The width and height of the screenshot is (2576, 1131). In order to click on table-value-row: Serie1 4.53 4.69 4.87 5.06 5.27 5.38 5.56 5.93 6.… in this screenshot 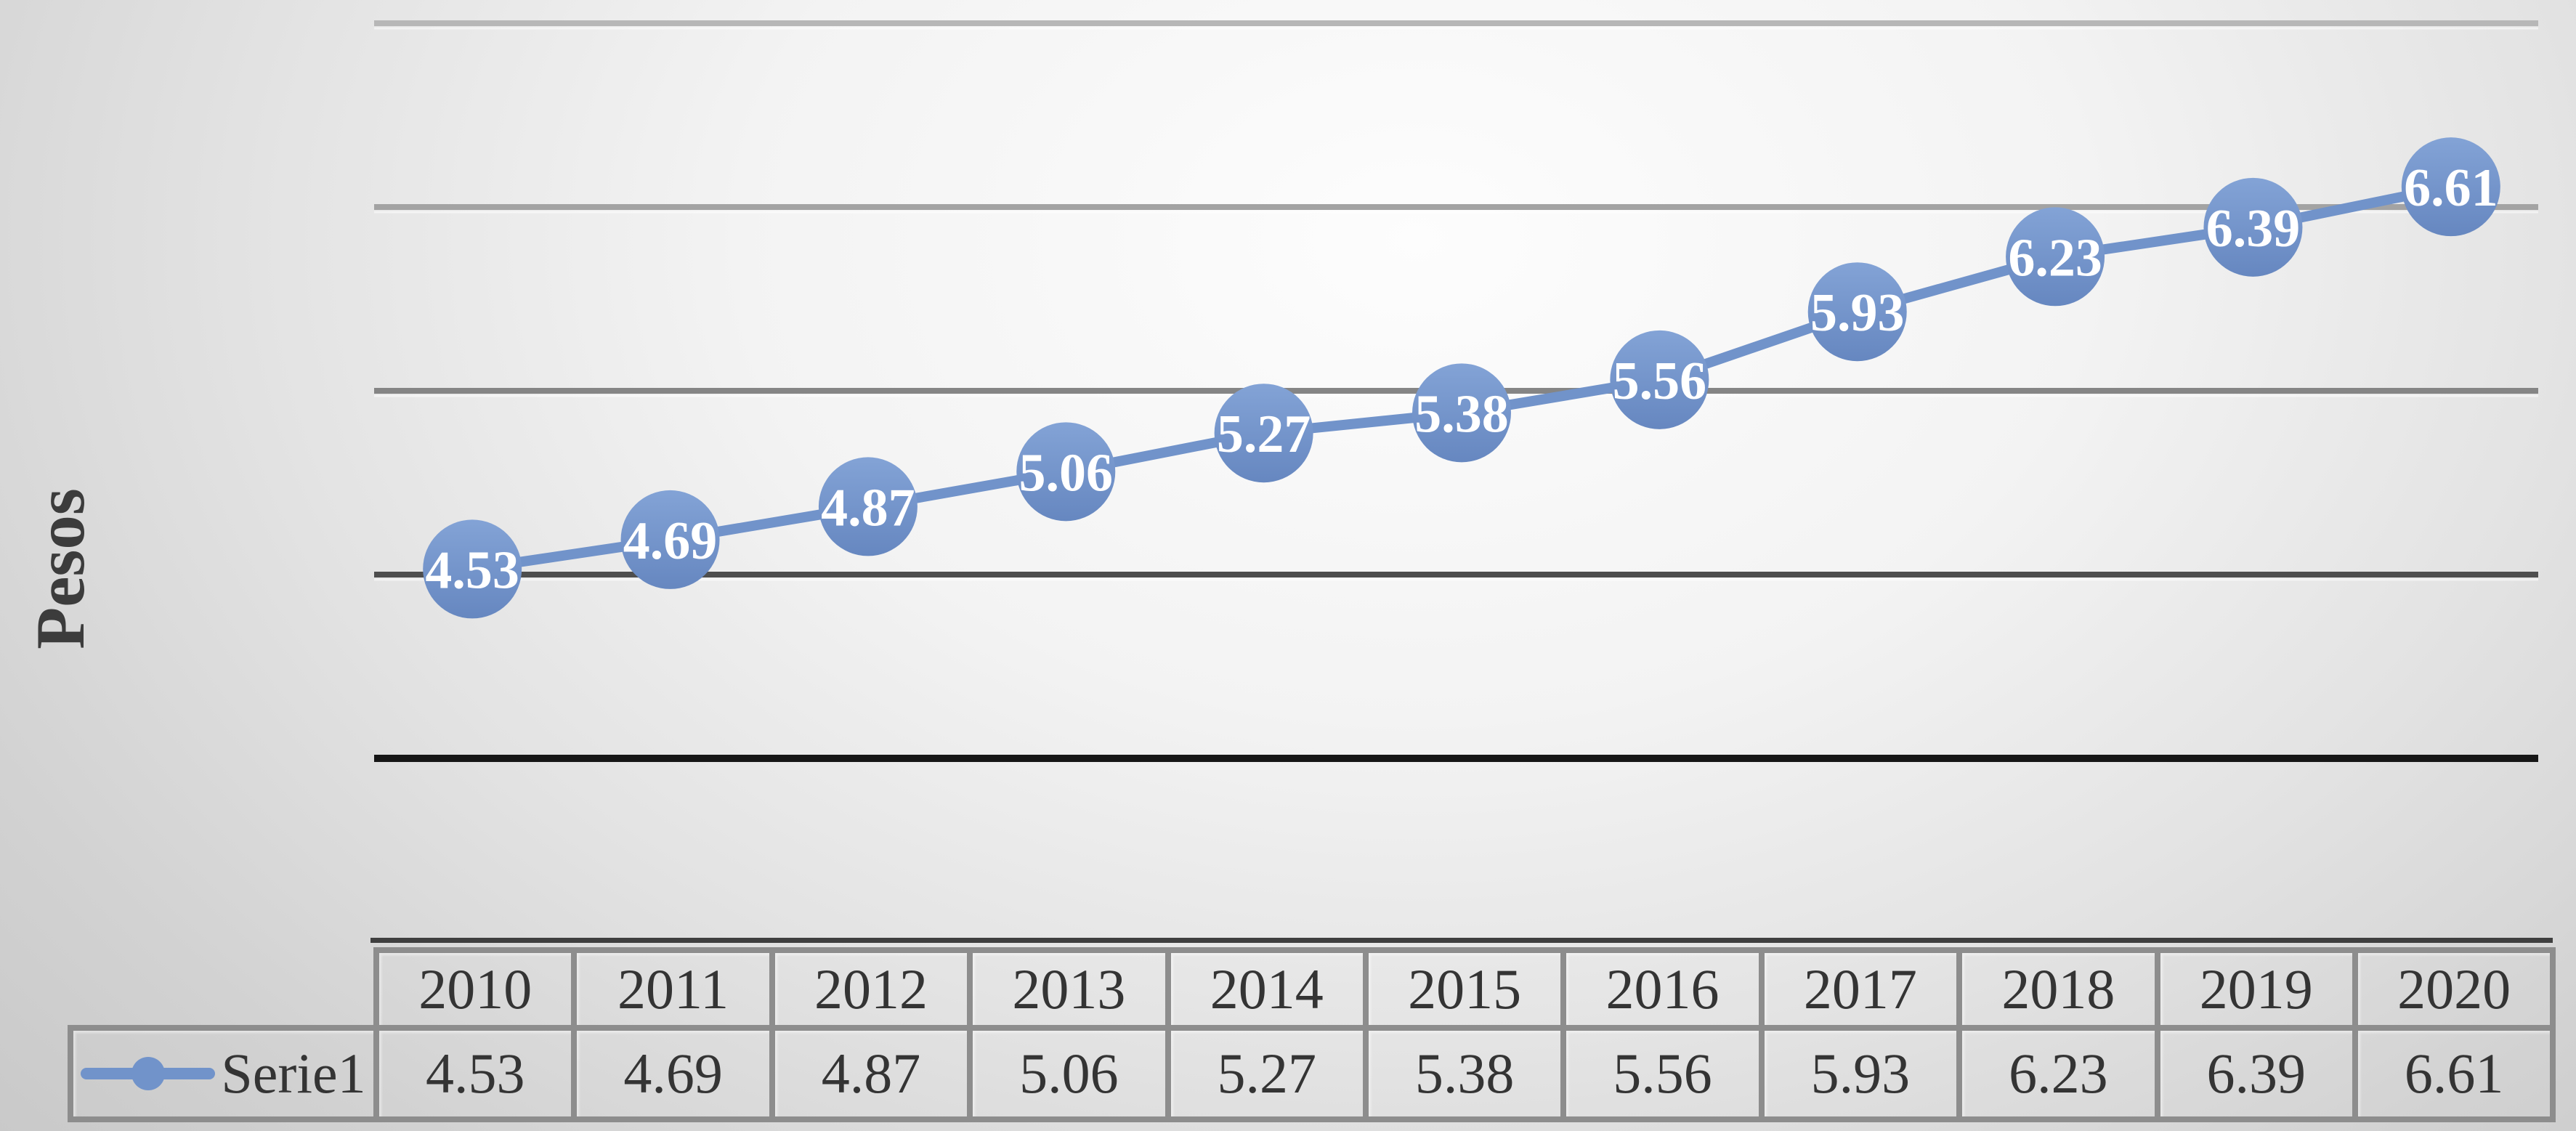, I will do `click(1312, 1073)`.